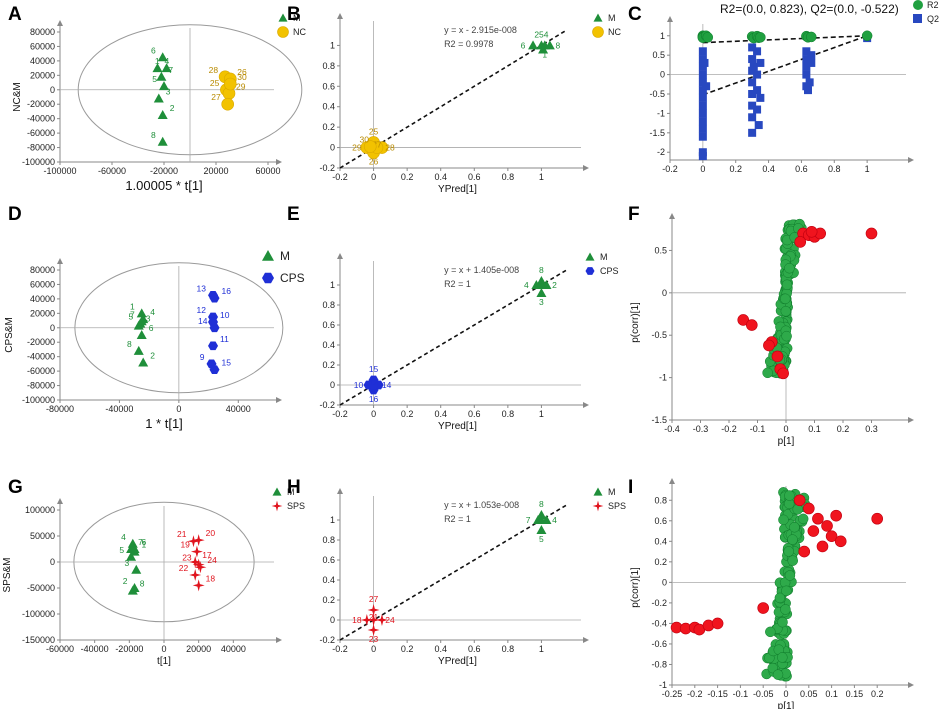  What do you see at coordinates (554, 285) in the screenshot?
I see `point-label: 2` at bounding box center [554, 285].